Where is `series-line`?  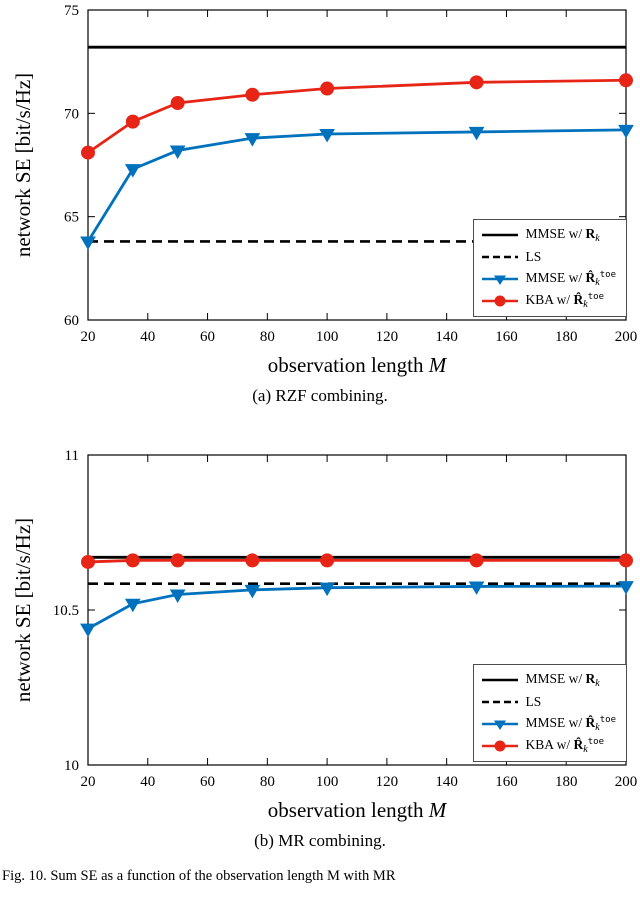 series-line is located at coordinates (356, 561).